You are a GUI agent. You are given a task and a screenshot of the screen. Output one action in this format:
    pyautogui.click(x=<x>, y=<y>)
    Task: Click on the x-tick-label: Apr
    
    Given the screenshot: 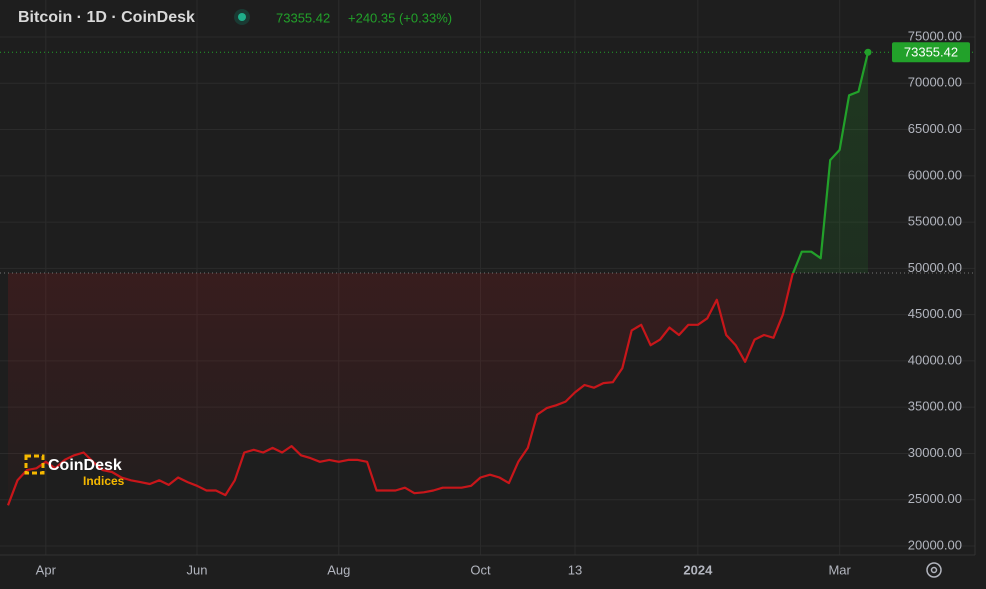 What is the action you would take?
    pyautogui.click(x=46, y=569)
    